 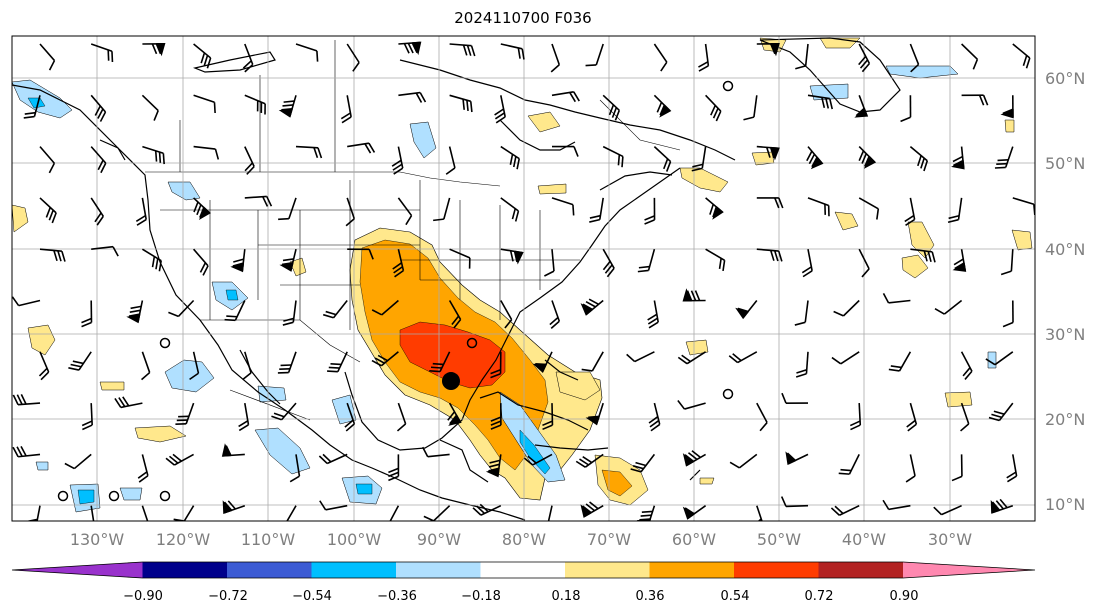 I want to click on lon-label-90w: 90°W, so click(x=439, y=539).